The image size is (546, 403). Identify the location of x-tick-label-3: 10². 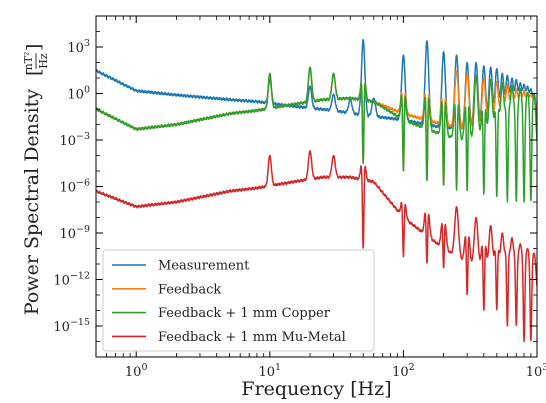
(403, 371).